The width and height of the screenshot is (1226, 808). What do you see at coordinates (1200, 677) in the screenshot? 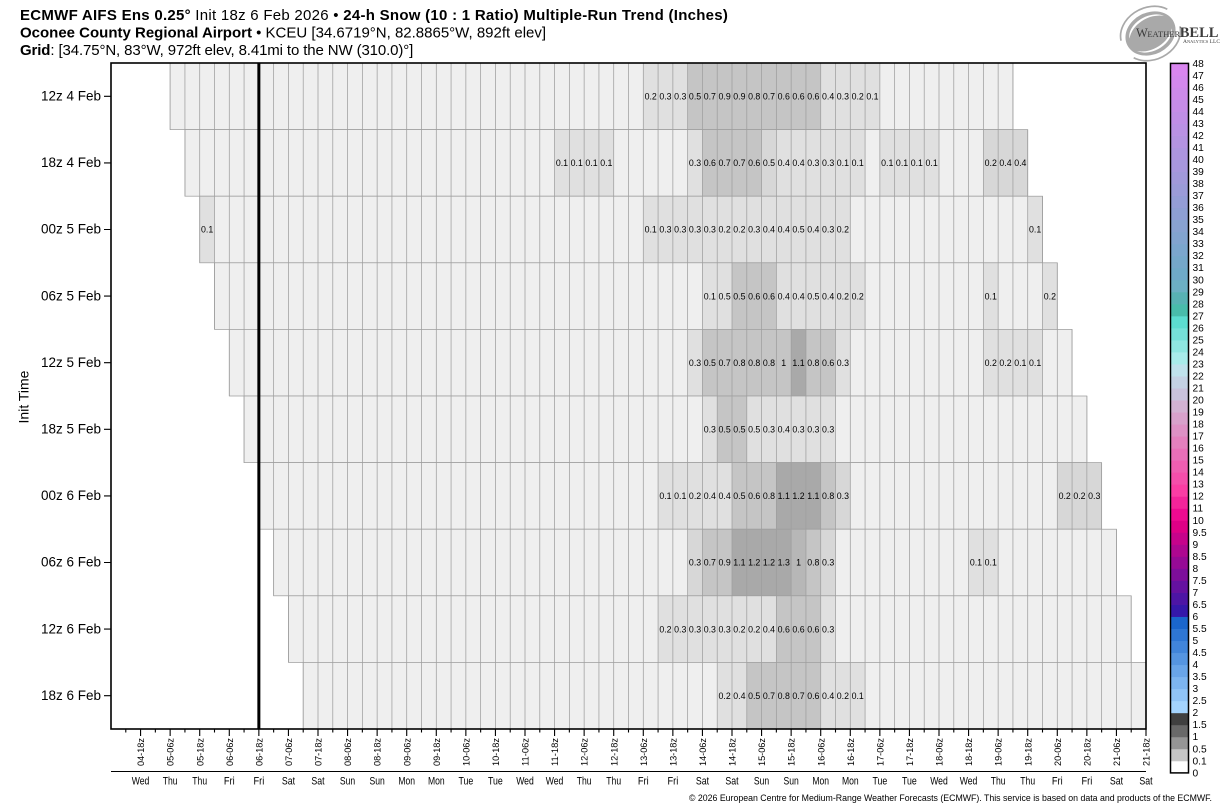
I see `svg-text: 3.5` at bounding box center [1200, 677].